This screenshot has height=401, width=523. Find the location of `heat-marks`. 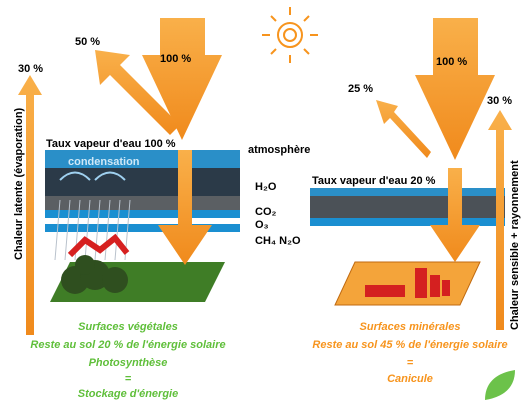

heat-marks is located at coordinates (98, 245).